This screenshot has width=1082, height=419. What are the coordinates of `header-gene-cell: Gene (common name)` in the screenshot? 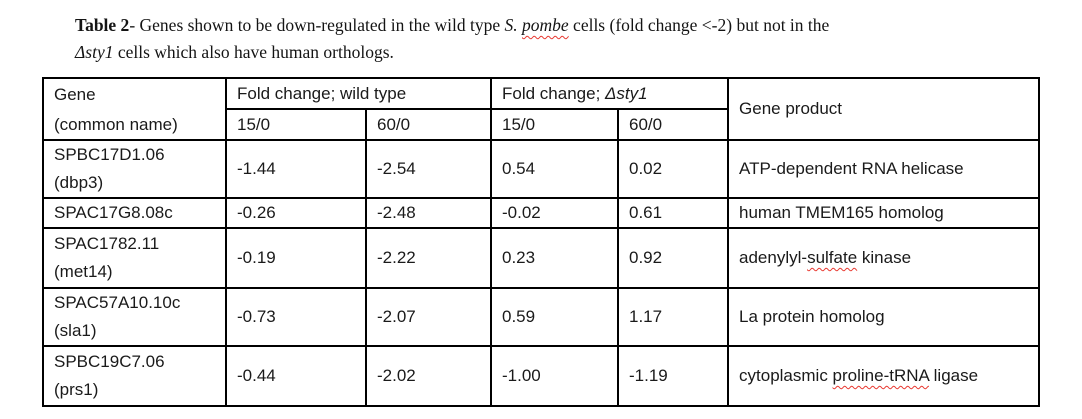 It's located at (134, 109).